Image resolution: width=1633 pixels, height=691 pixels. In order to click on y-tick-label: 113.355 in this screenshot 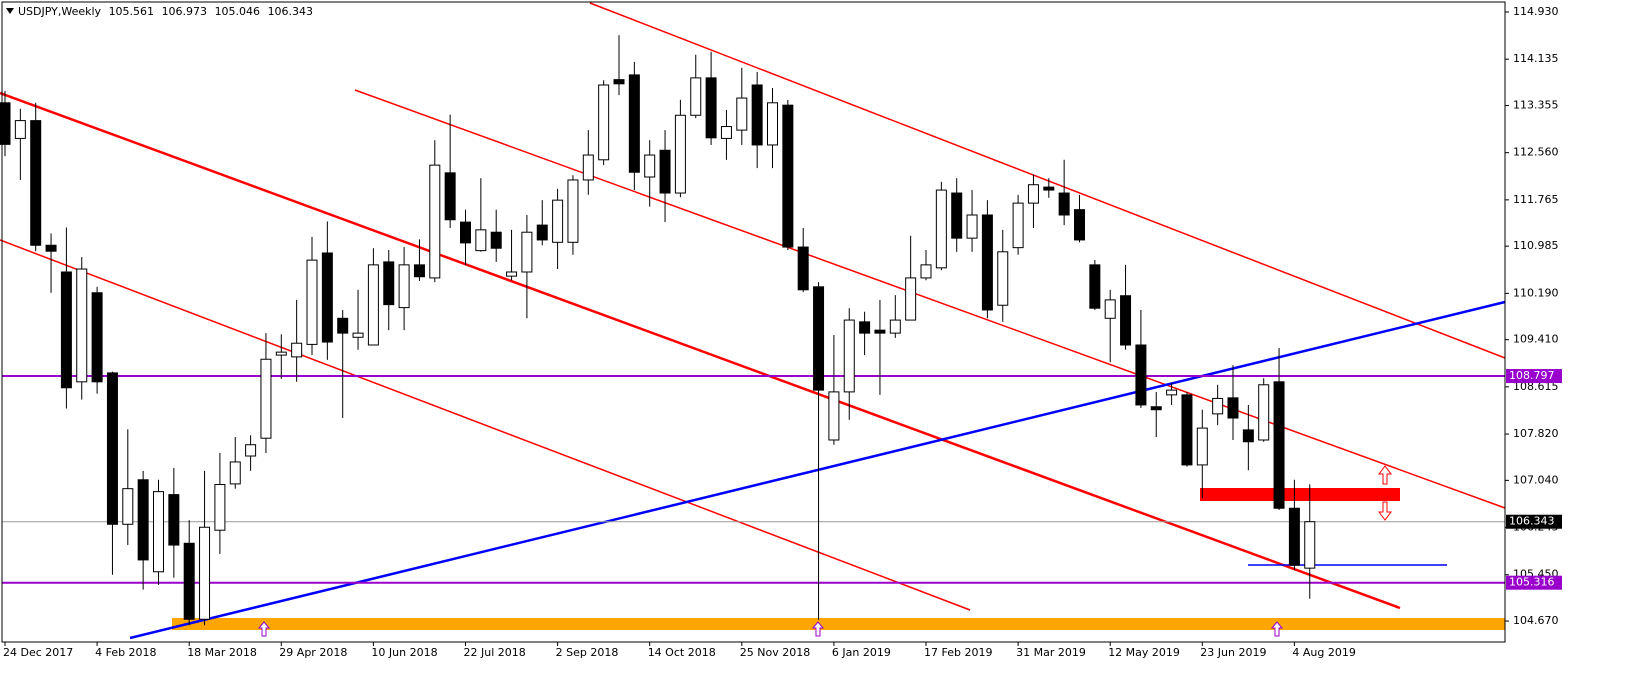, I will do `click(1536, 104)`.